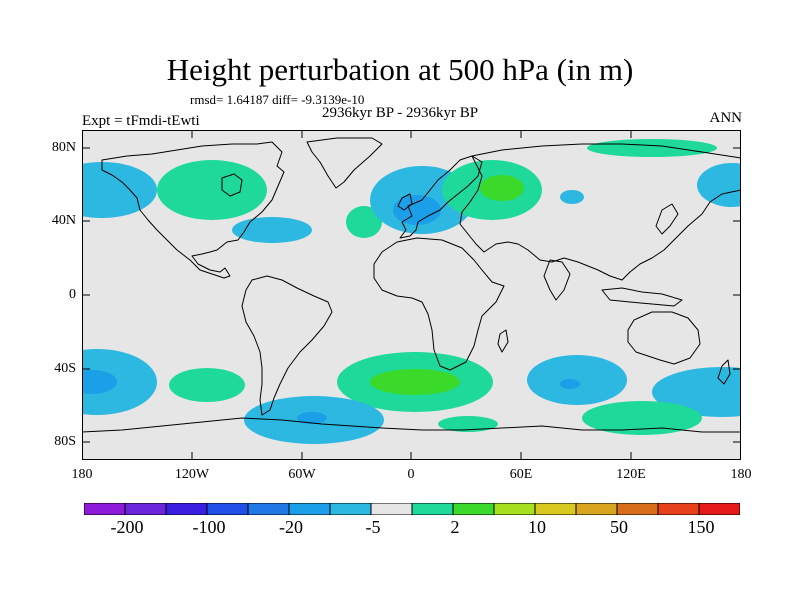  What do you see at coordinates (572, 197) in the screenshot?
I see `anomaly-neg-asia-small` at bounding box center [572, 197].